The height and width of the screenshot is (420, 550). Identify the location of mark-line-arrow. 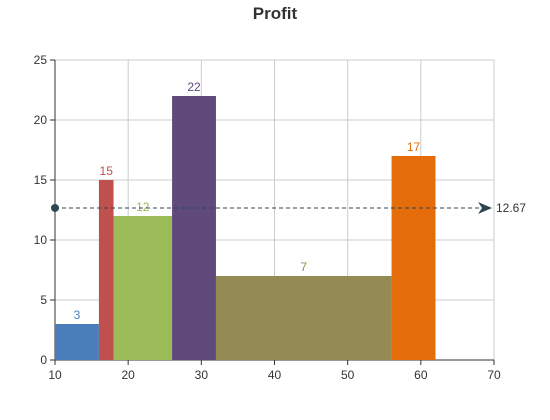
(485, 207).